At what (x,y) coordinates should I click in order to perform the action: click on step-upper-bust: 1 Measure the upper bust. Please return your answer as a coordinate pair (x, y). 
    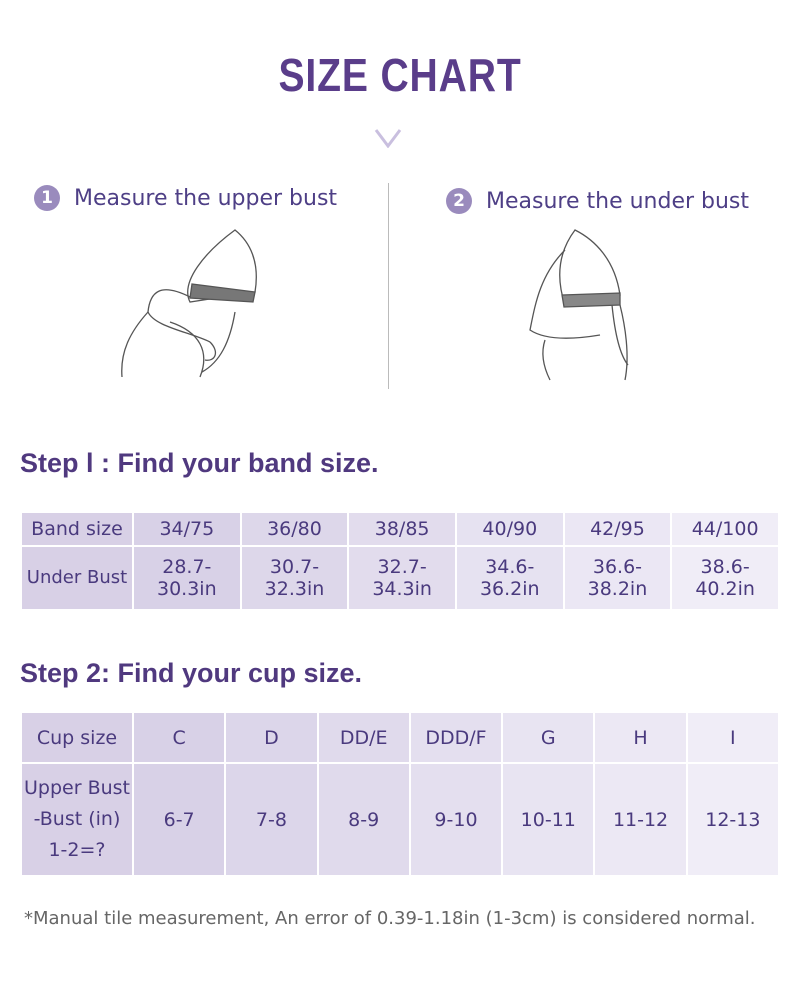
    Looking at the image, I should click on (185, 198).